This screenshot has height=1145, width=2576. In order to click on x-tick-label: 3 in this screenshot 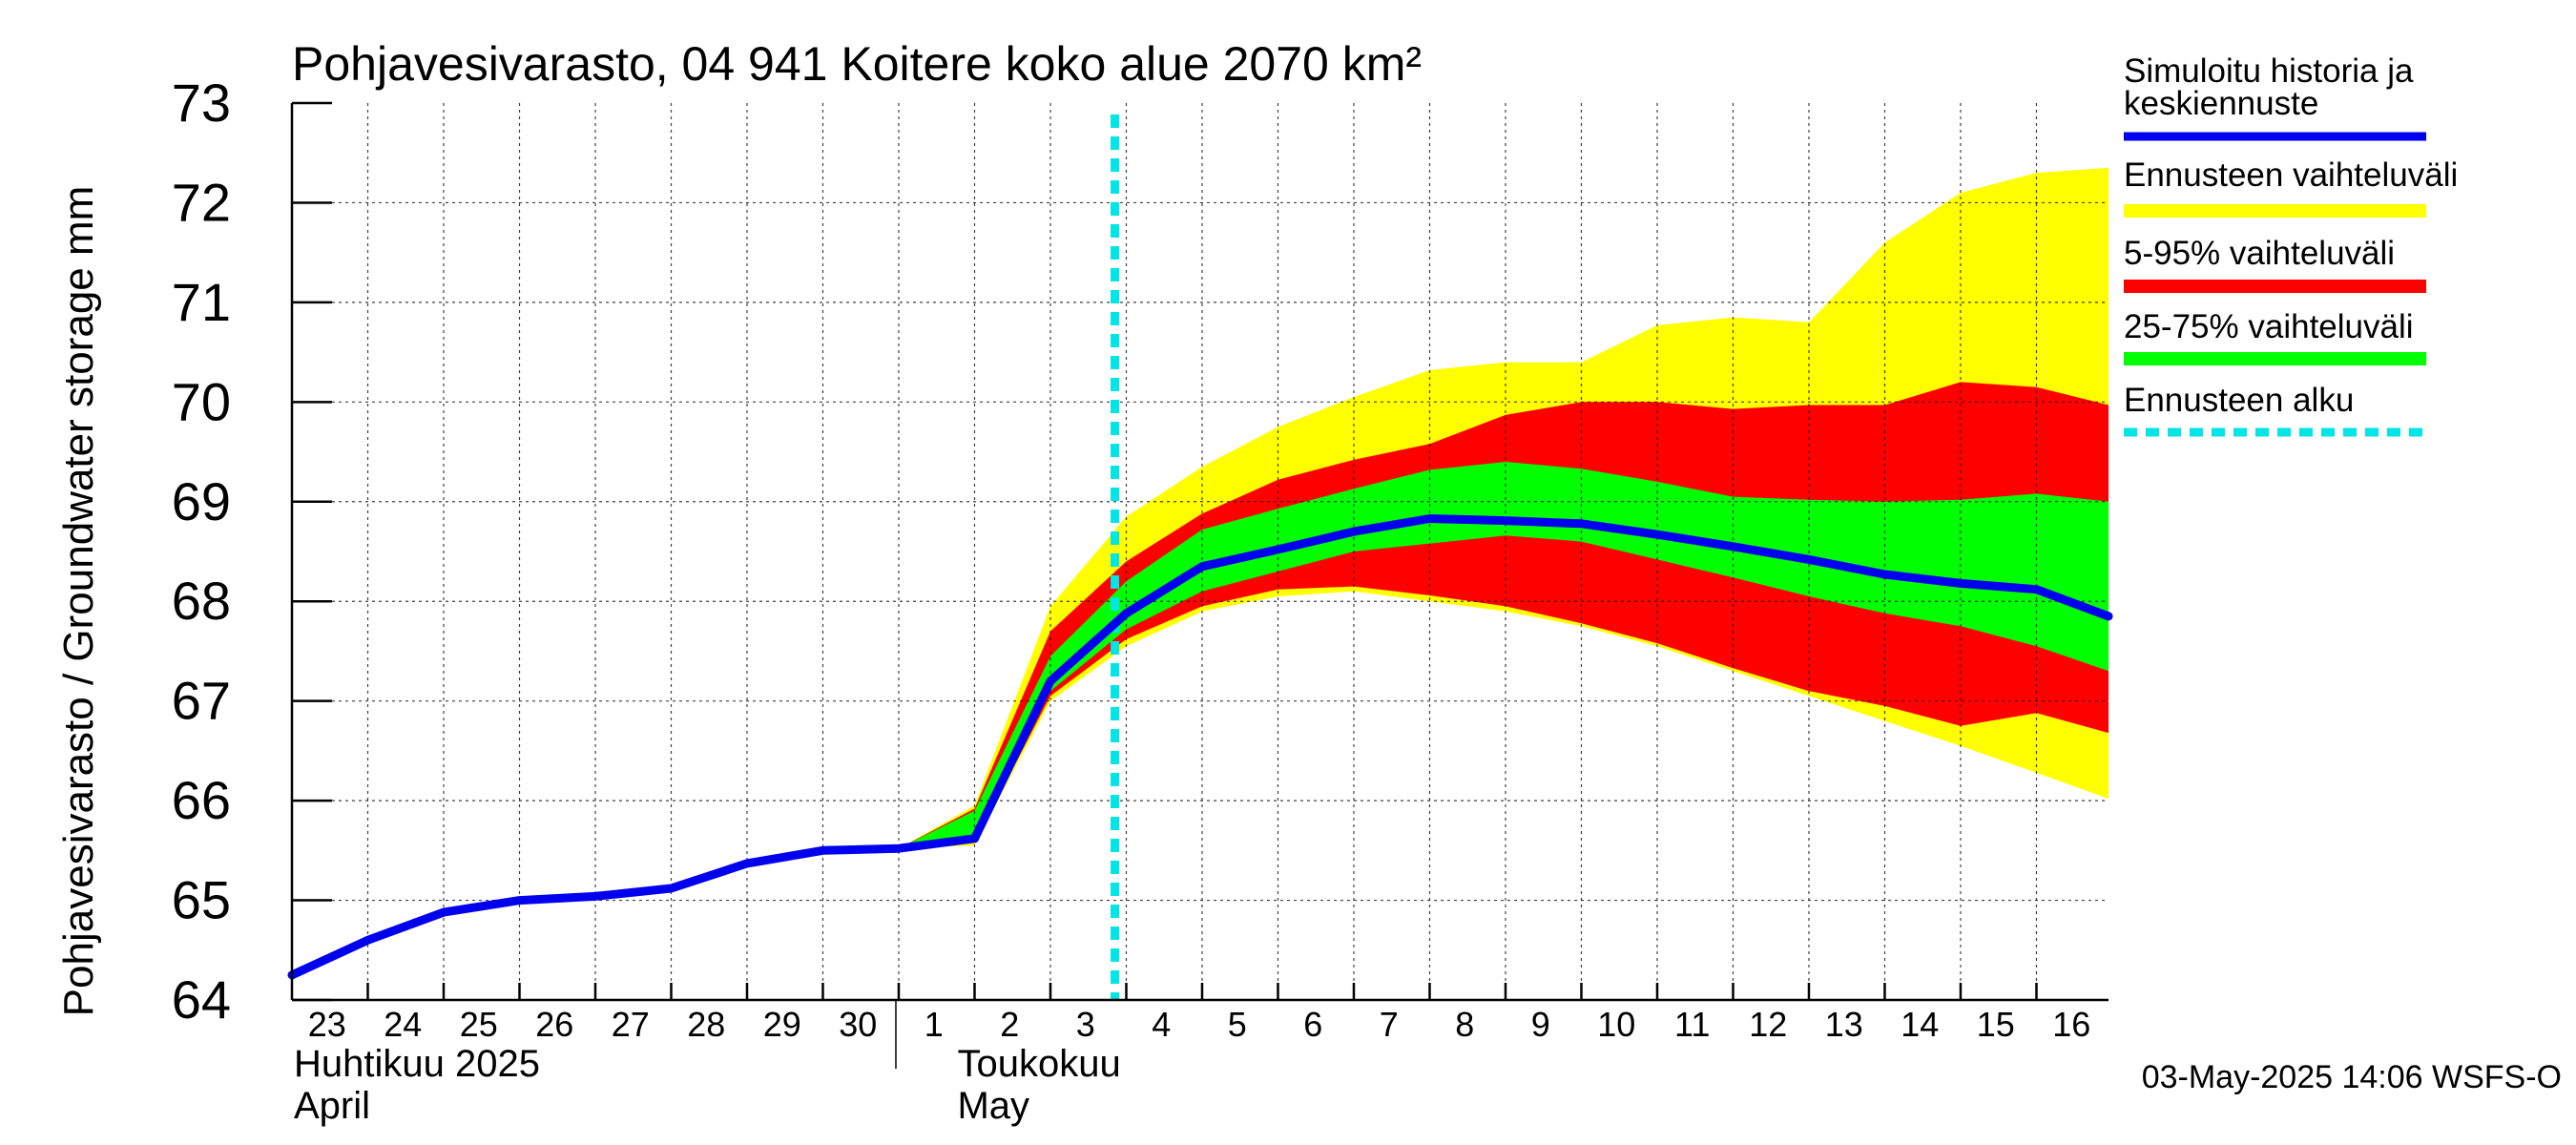, I will do `click(1085, 1025)`.